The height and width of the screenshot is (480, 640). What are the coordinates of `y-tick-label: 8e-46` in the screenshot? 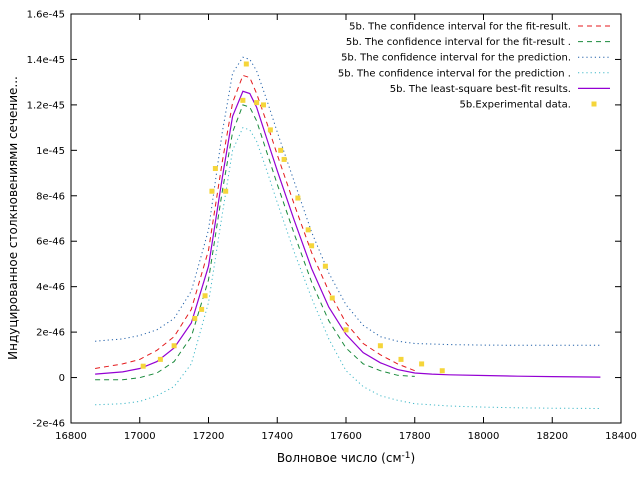 It's located at (50, 196).